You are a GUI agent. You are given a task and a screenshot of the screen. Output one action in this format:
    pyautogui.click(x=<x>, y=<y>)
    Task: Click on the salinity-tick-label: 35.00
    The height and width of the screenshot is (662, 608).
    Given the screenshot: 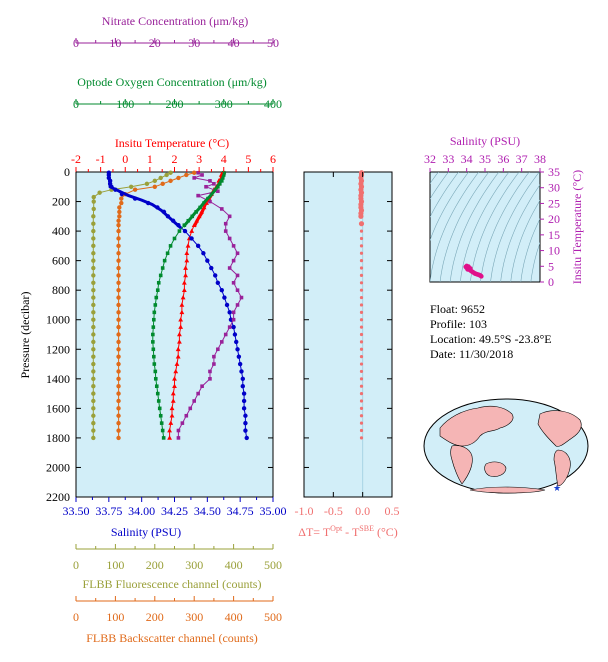 What is the action you would take?
    pyautogui.click(x=273, y=511)
    